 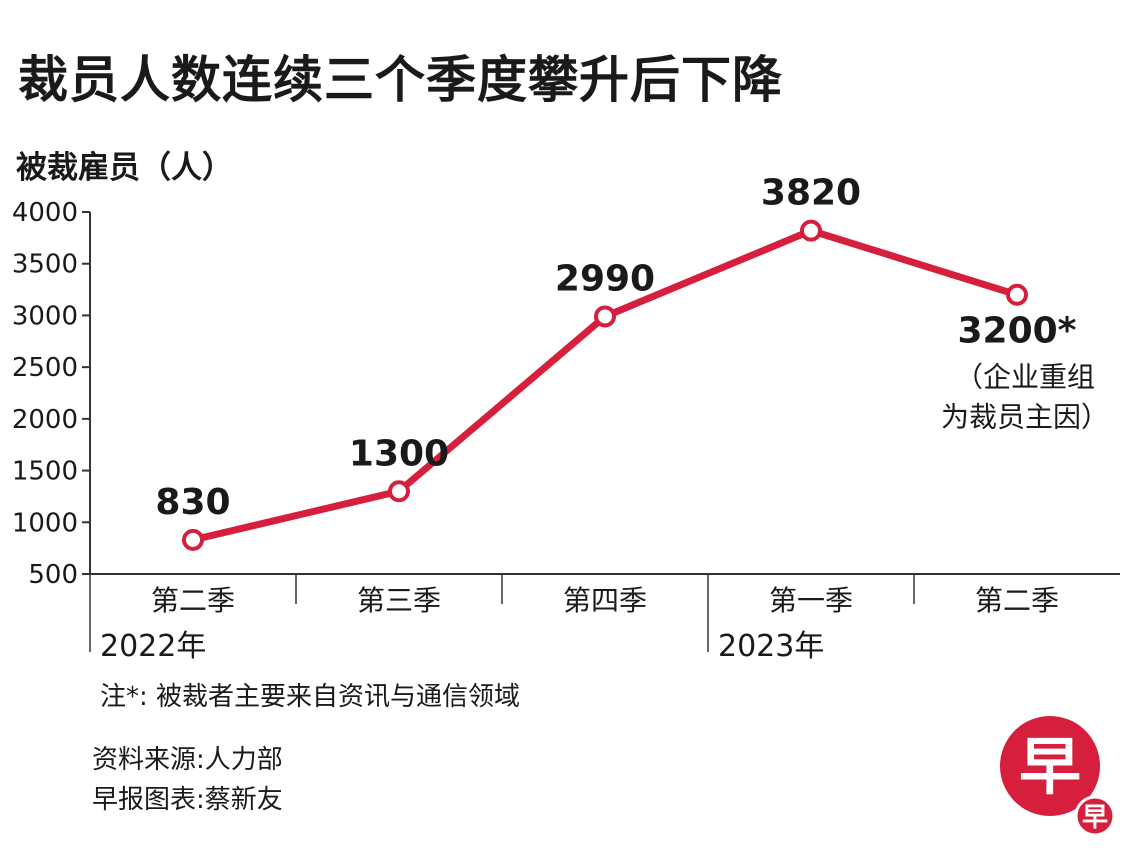 I want to click on x-tick-label: 第四季, so click(x=605, y=600).